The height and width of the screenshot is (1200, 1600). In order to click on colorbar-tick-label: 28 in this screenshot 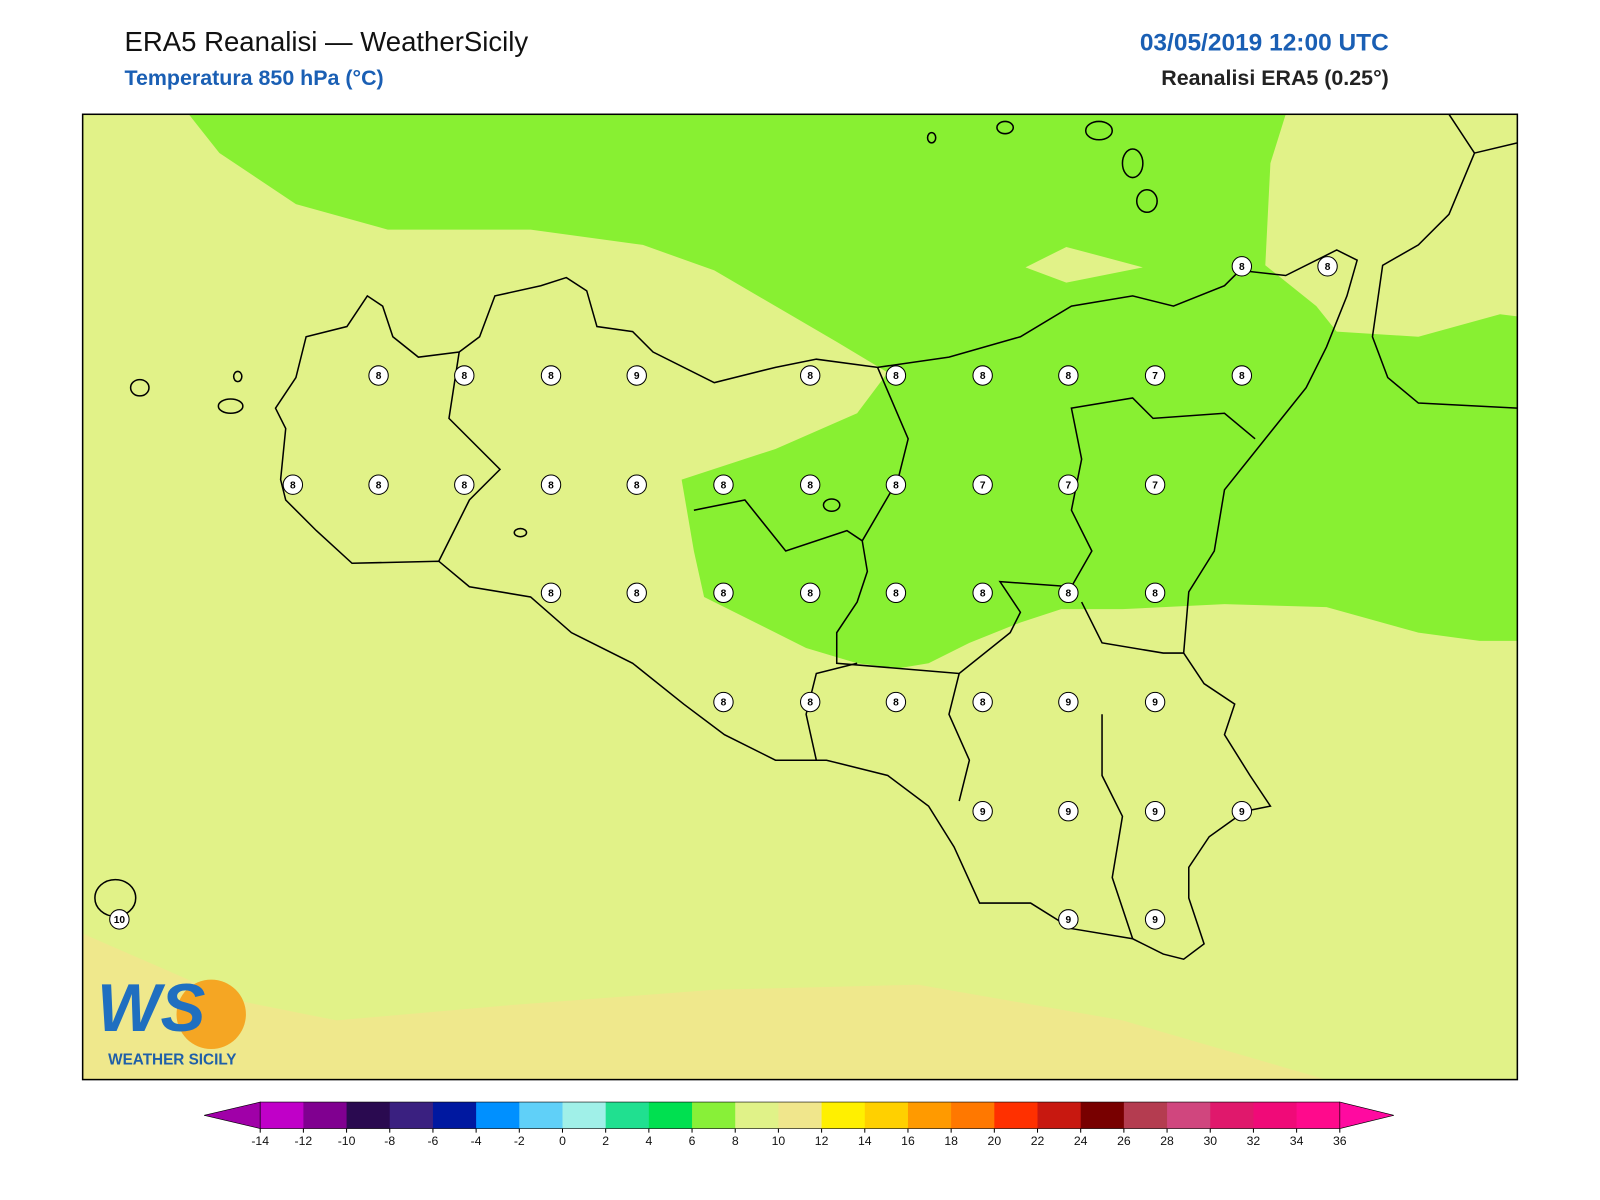, I will do `click(1167, 1141)`.